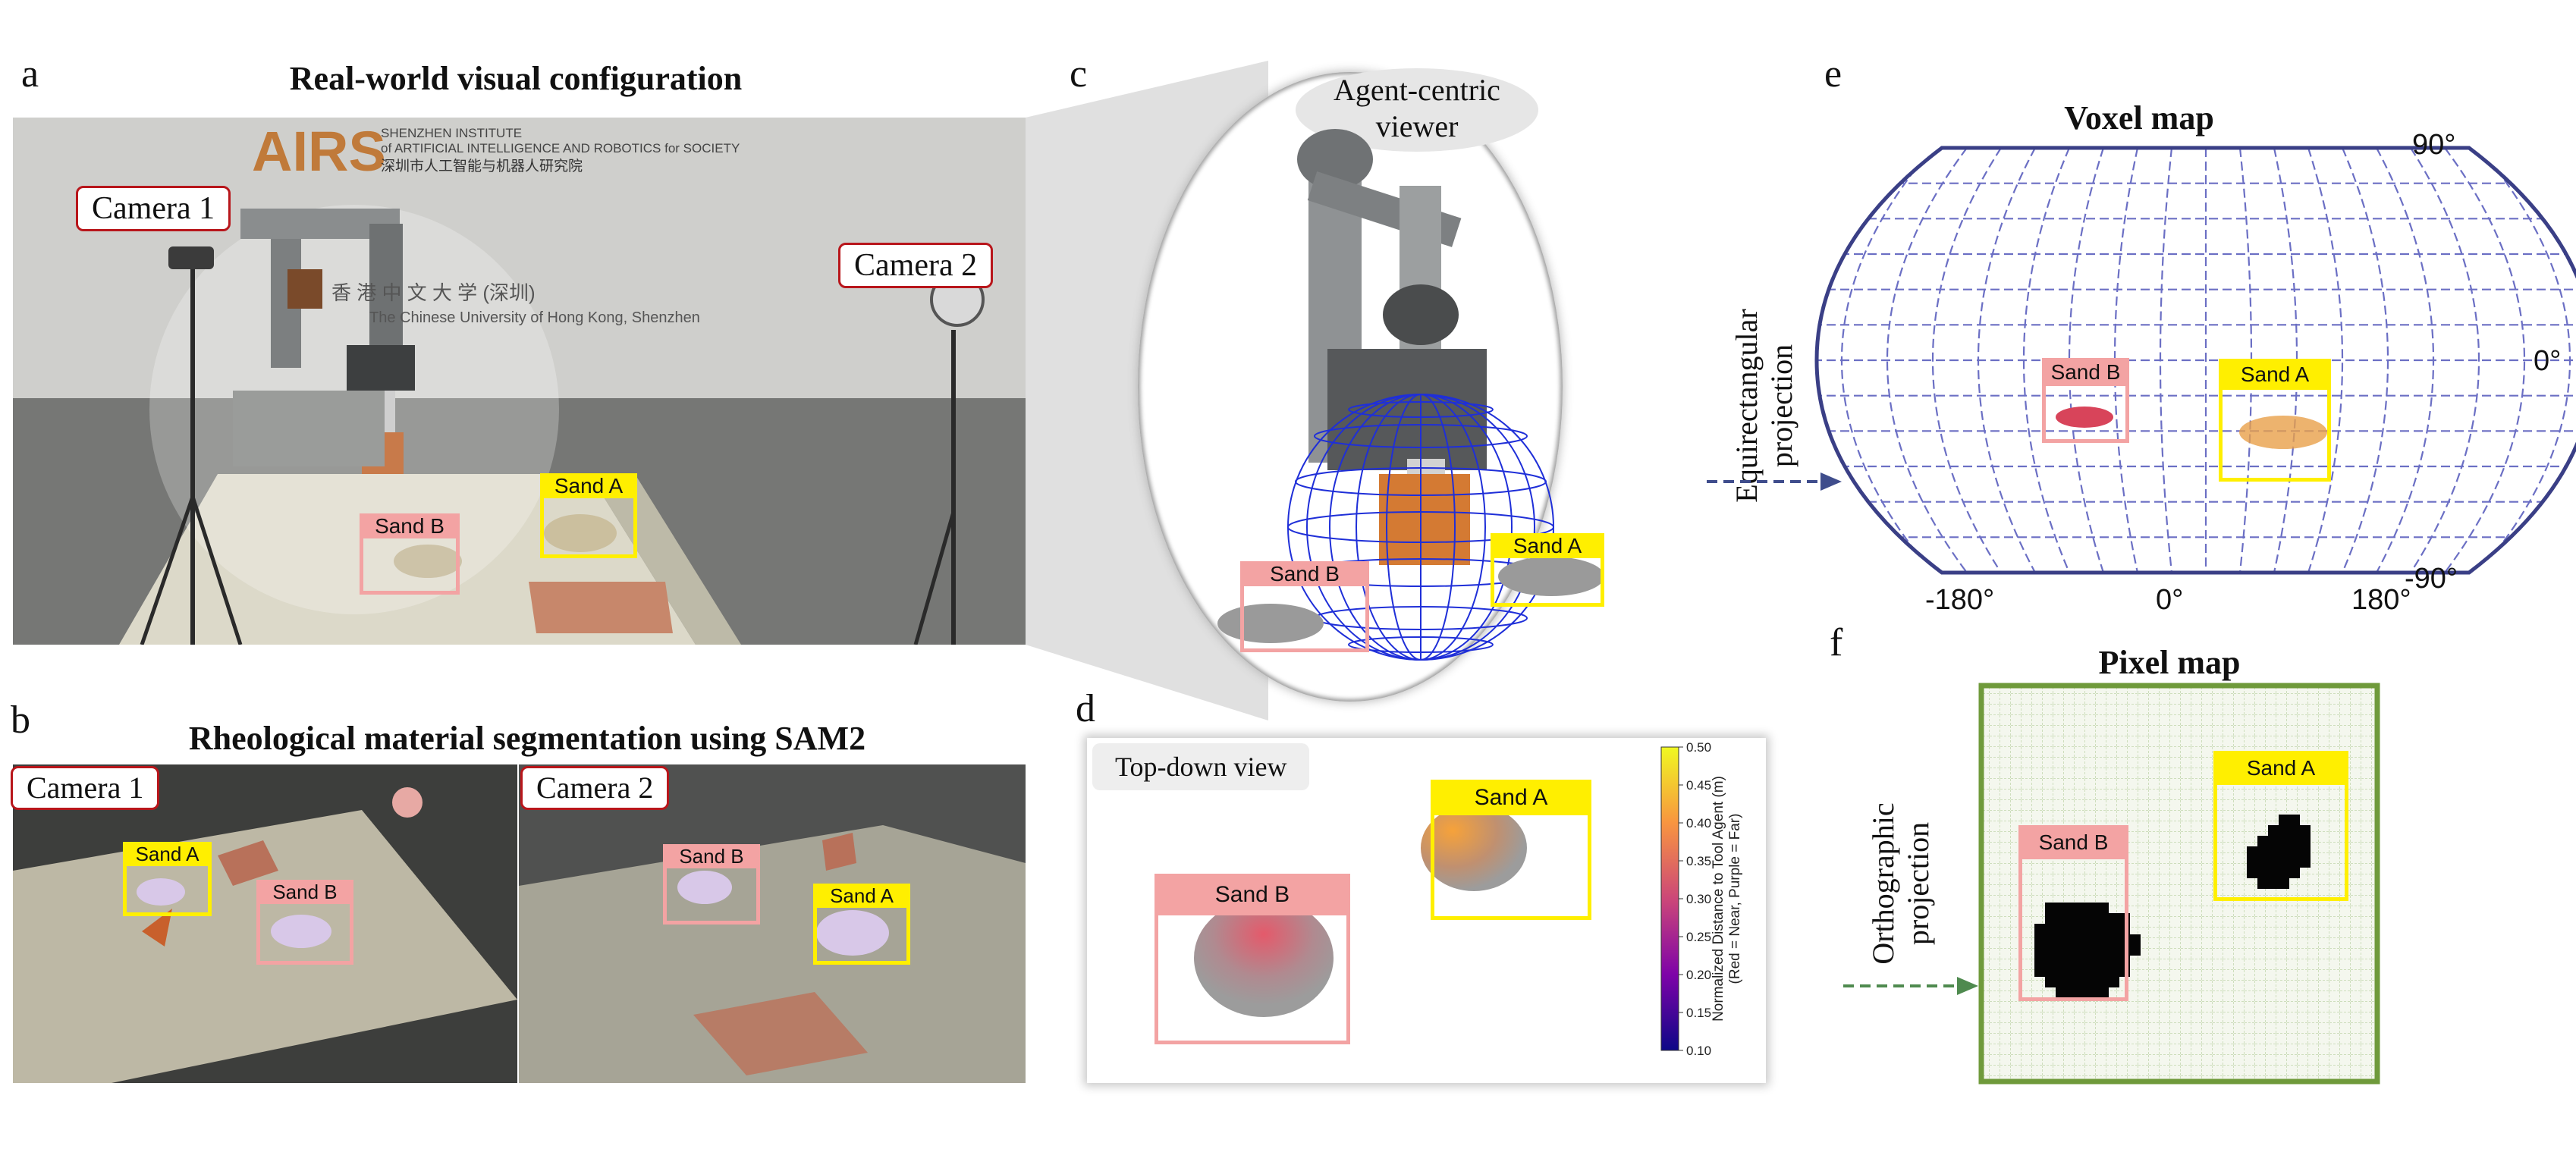 The width and height of the screenshot is (2576, 1149). Describe the element at coordinates (153, 209) in the screenshot. I see `panel-a-camera1-label: Camera 1` at that location.